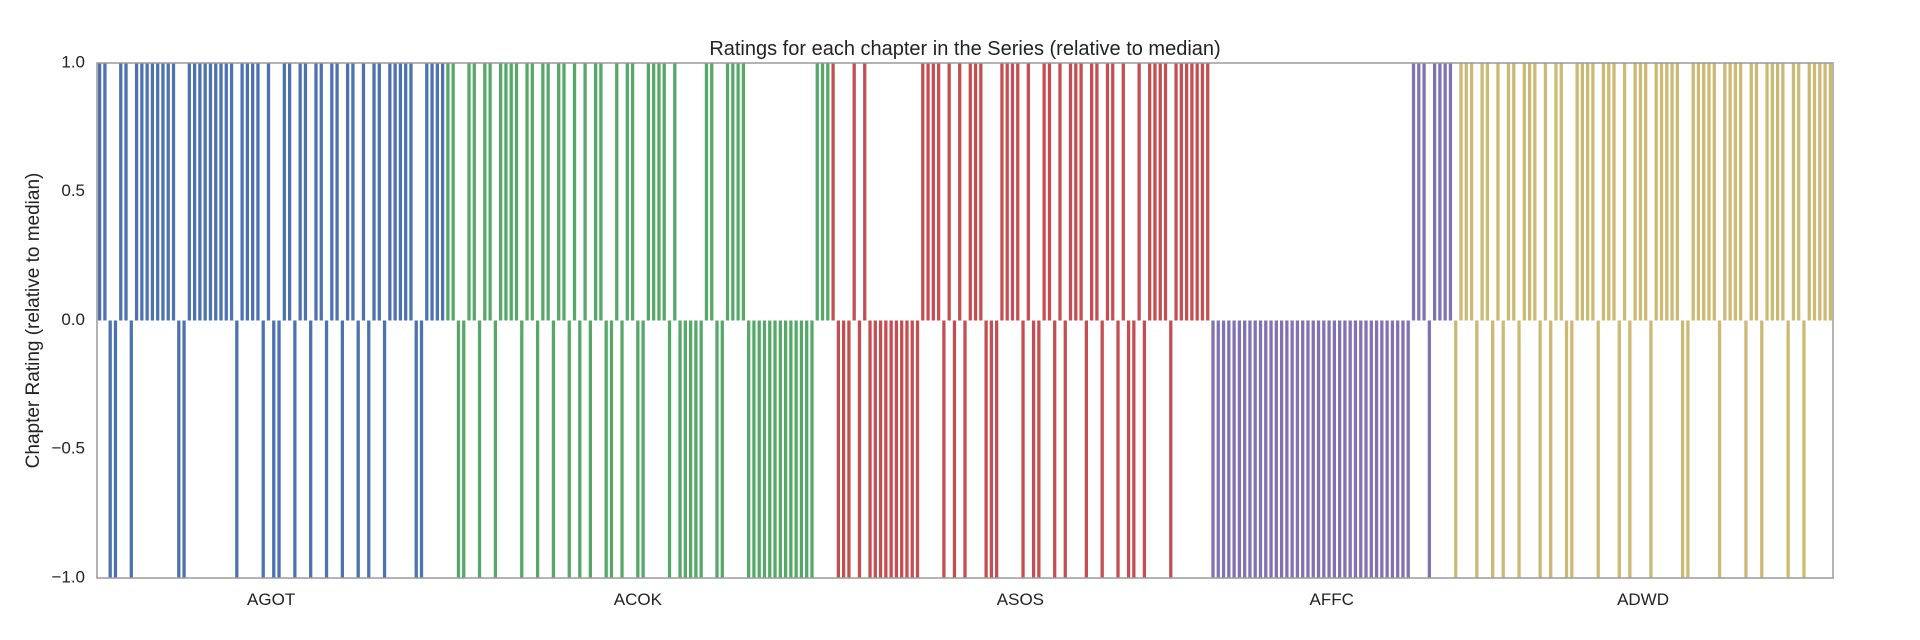  I want to click on y-tick-label: −0.5, so click(68, 448).